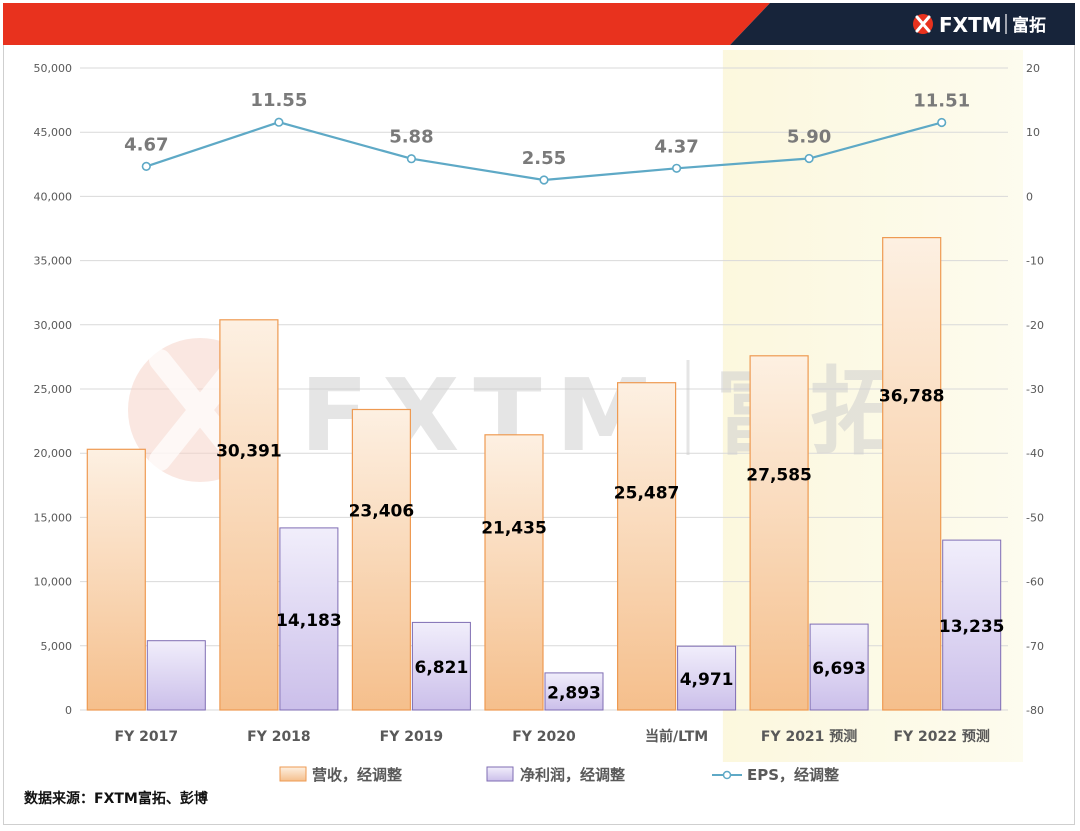  What do you see at coordinates (727, 775) in the screenshot?
I see `legend-eps-marker` at bounding box center [727, 775].